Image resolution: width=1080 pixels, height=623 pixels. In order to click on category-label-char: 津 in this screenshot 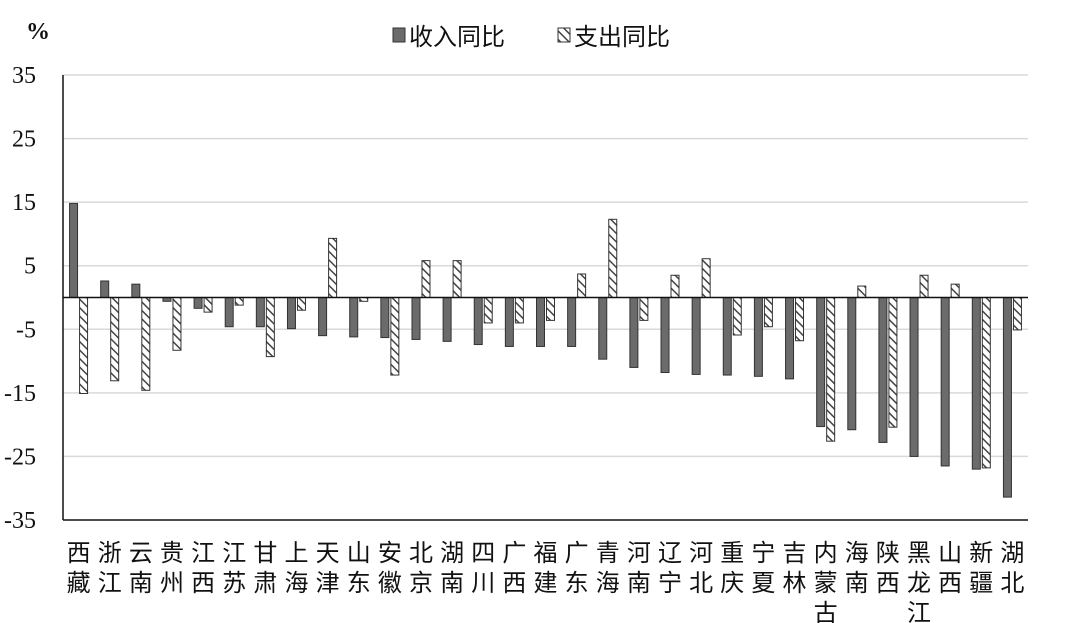, I will do `click(328, 583)`.